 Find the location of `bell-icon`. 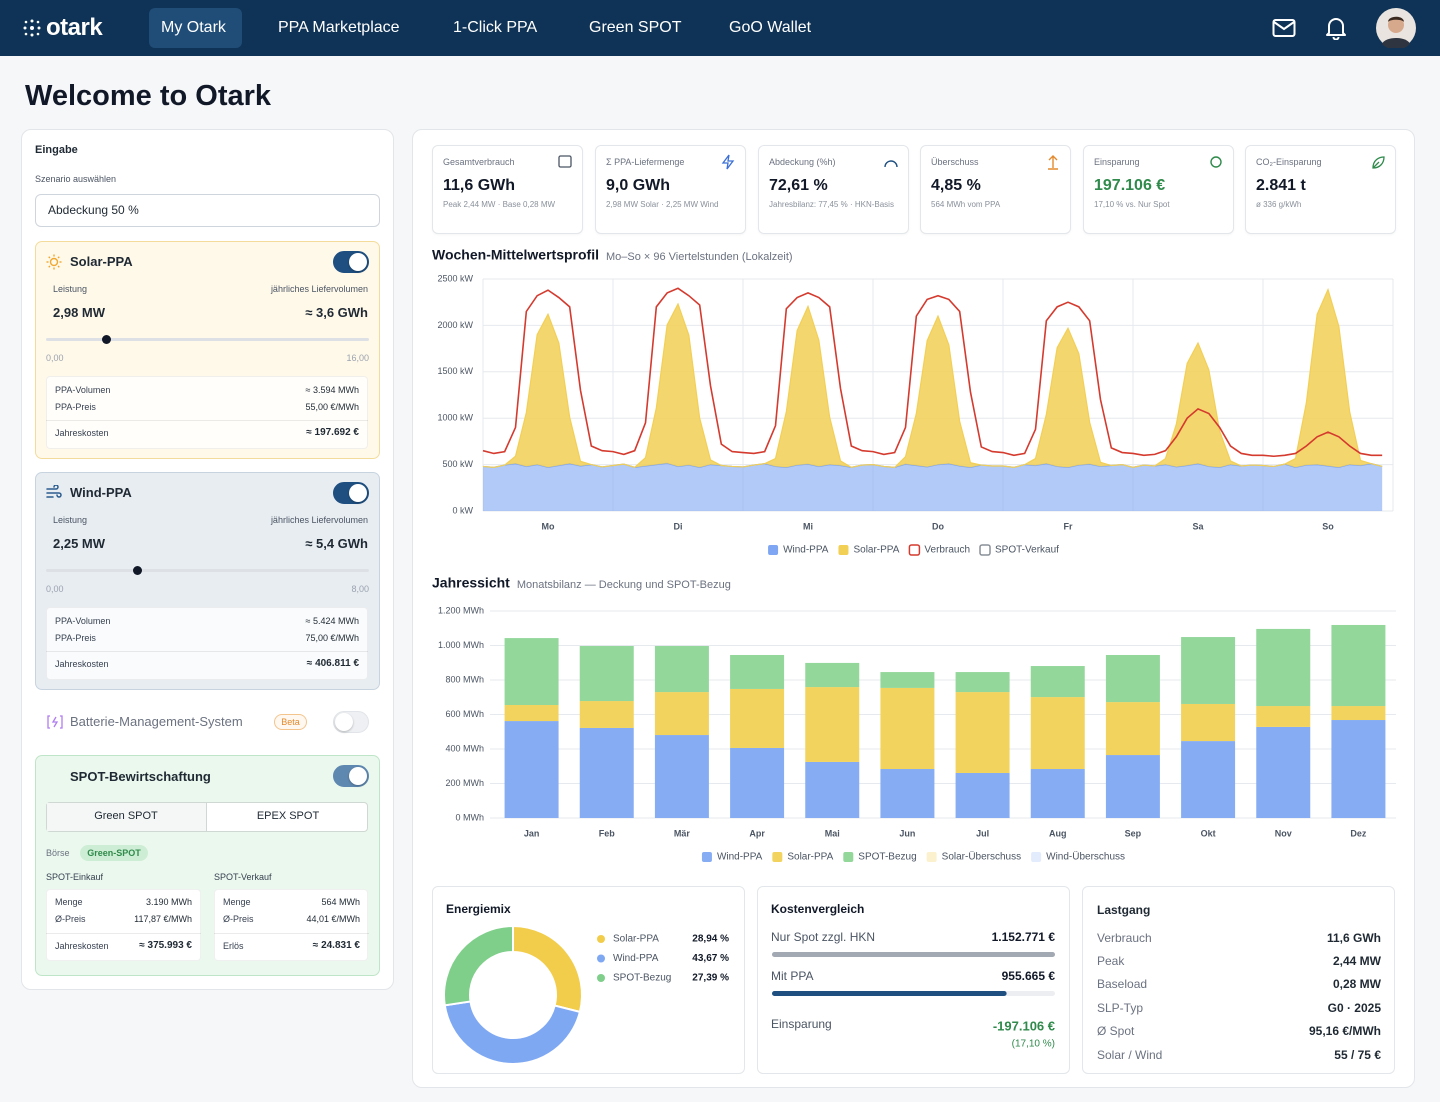

bell-icon is located at coordinates (1336, 28).